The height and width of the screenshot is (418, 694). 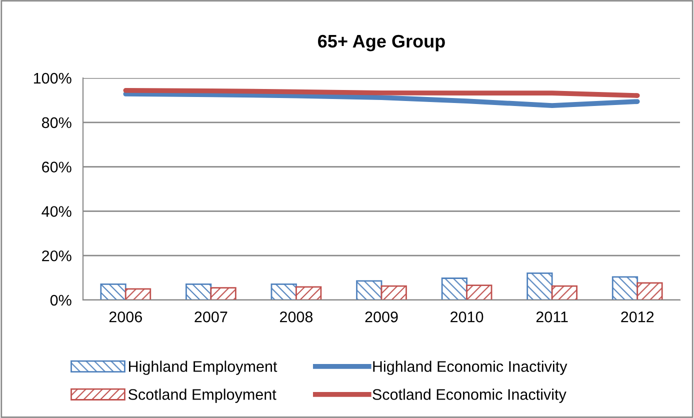 I want to click on x-tick-label: 2008, so click(x=296, y=317).